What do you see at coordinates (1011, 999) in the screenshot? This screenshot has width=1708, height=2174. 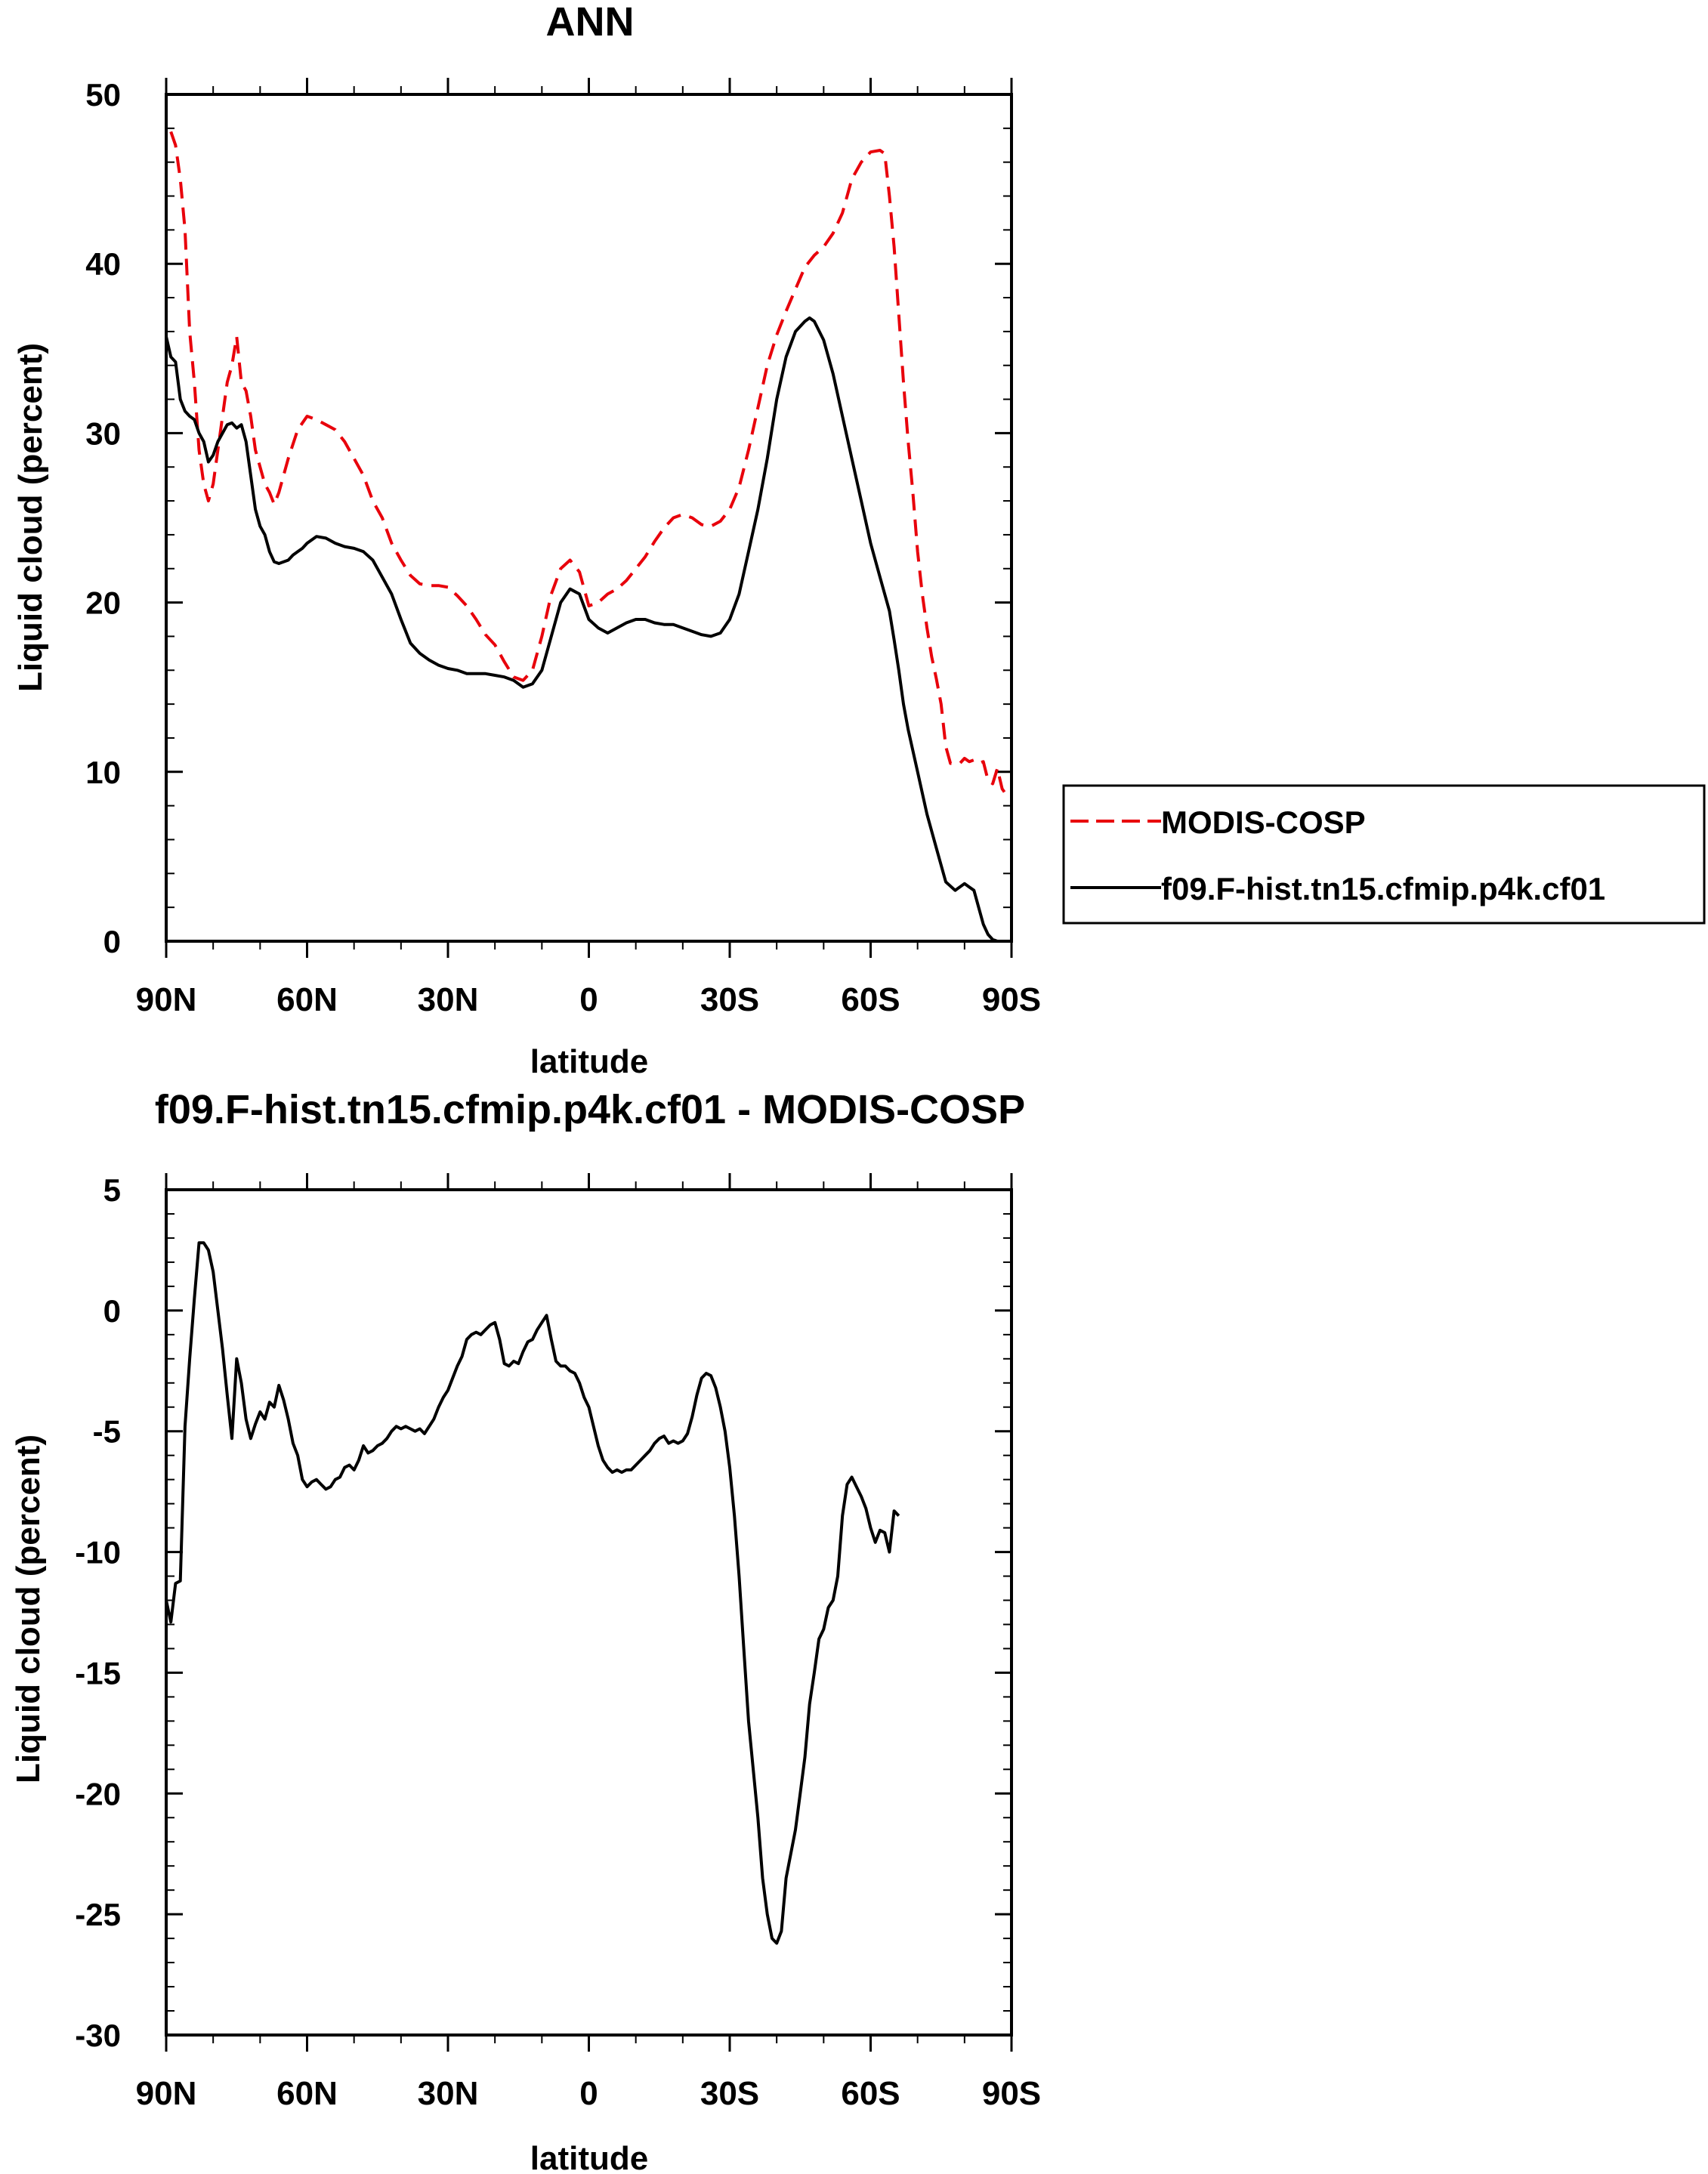 I see `top-x-tick-label: 90S` at bounding box center [1011, 999].